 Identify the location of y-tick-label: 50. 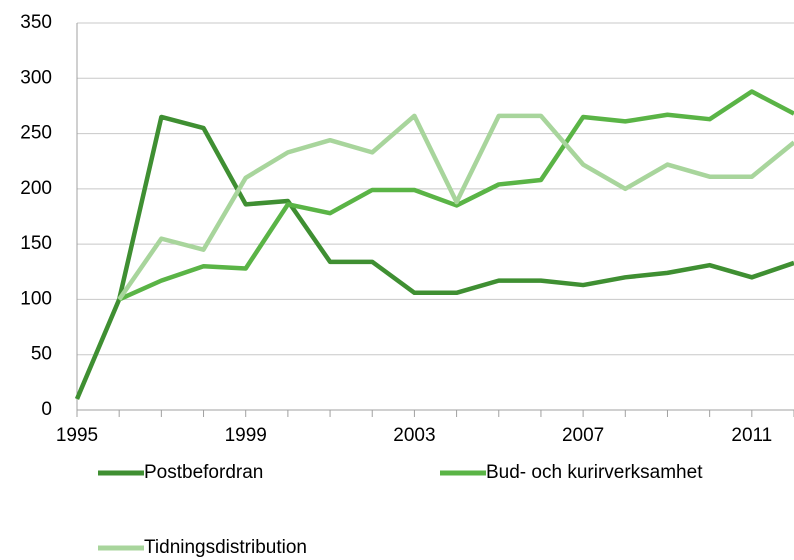
(41, 354).